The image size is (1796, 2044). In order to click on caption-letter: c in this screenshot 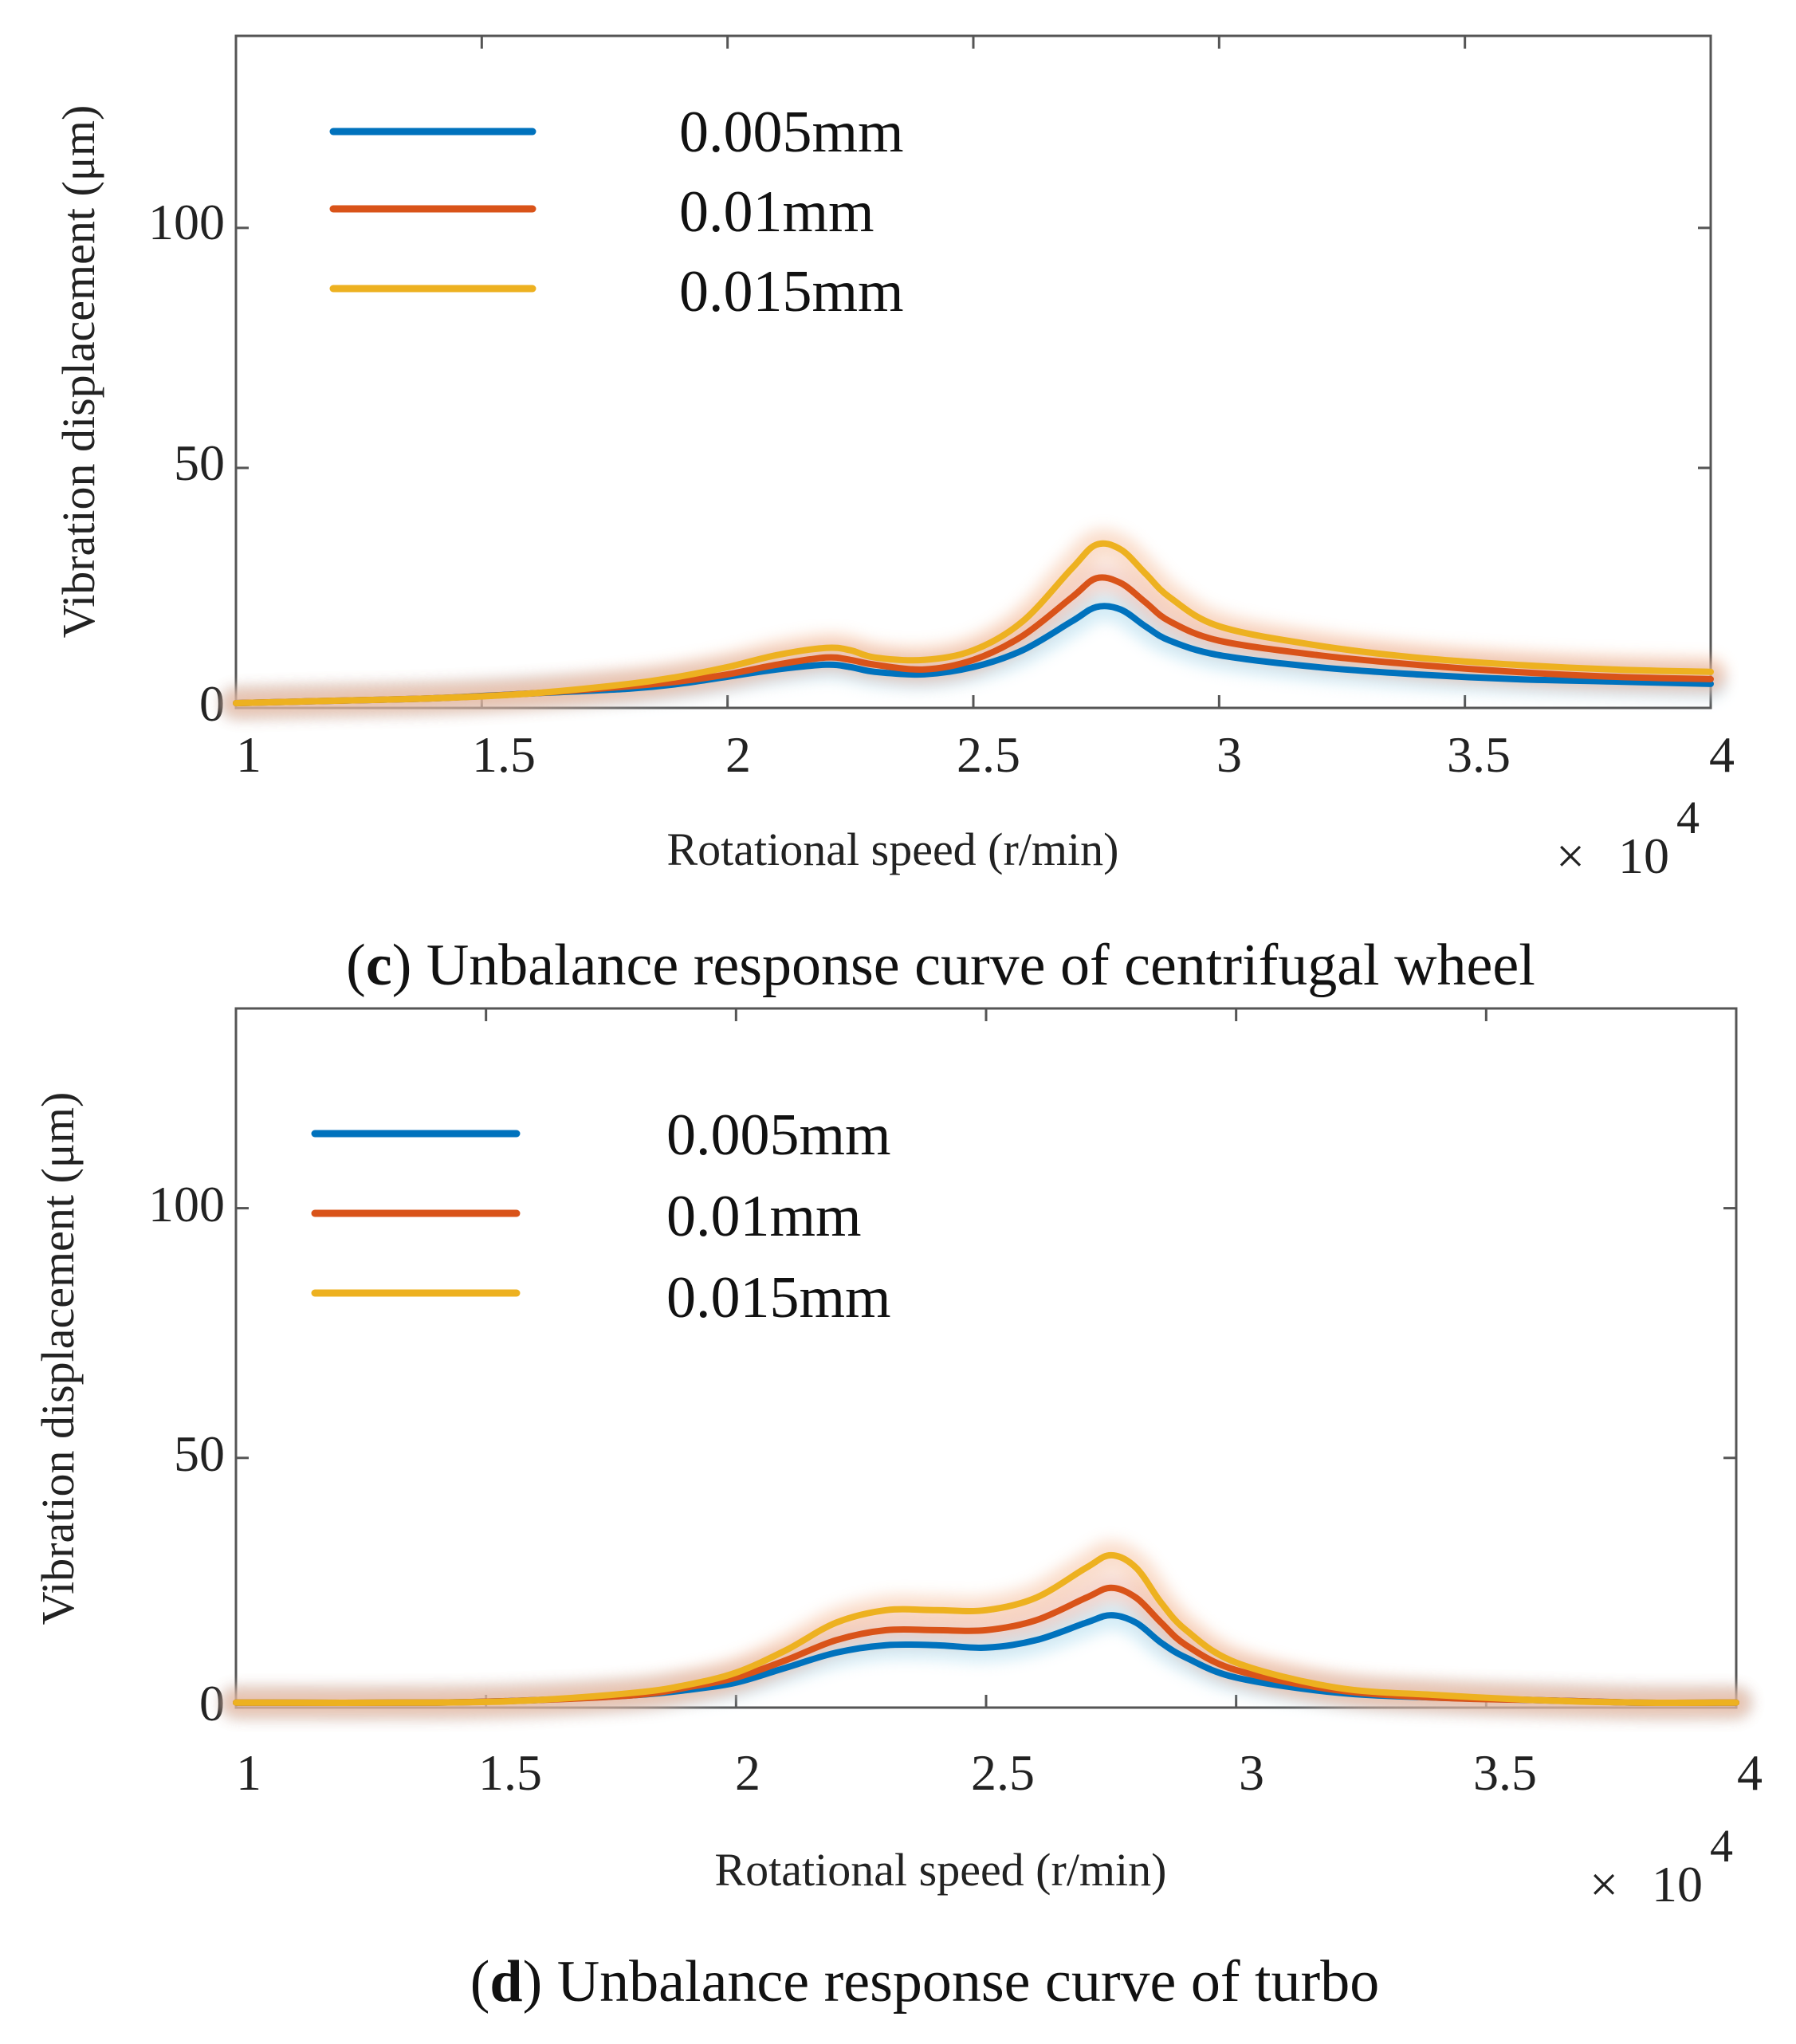, I will do `click(379, 965)`.